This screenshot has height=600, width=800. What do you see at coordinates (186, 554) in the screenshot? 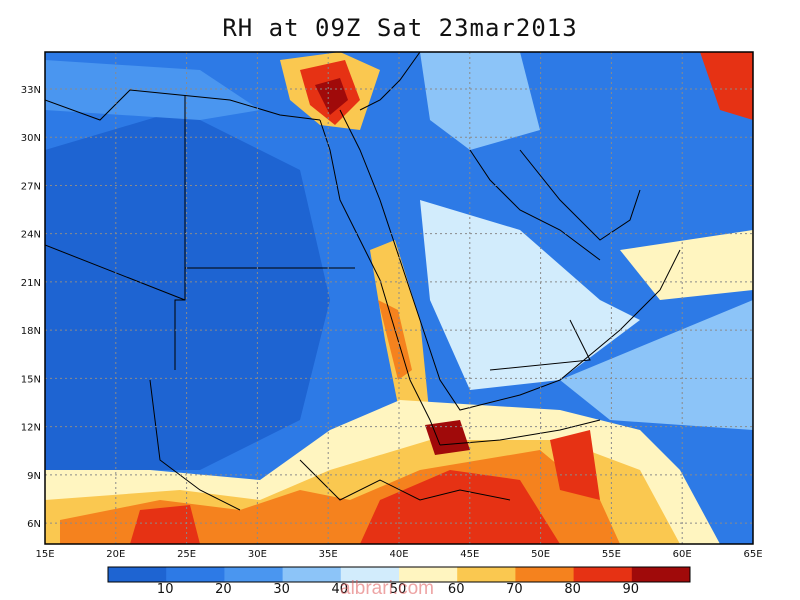
I see `lon-tick-label: 25E` at bounding box center [186, 554].